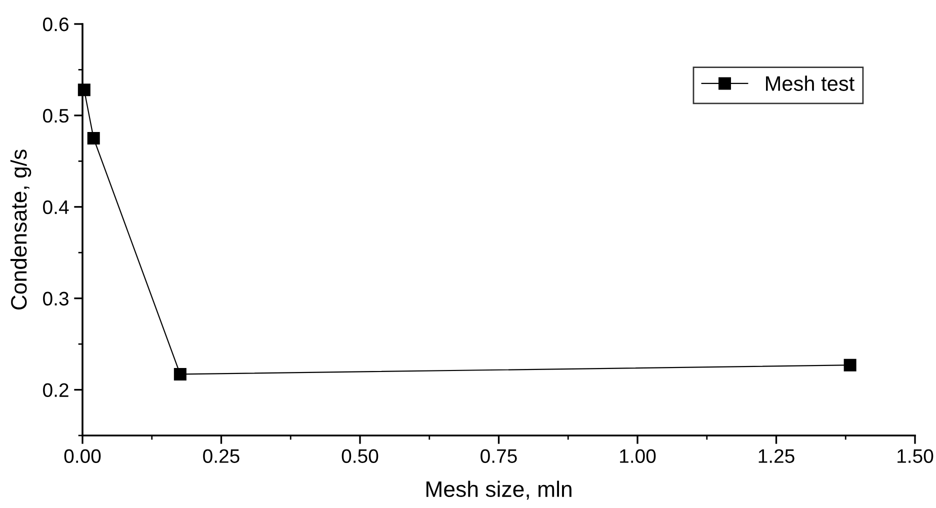 The width and height of the screenshot is (936, 508). I want to click on x-tick-label: 0.75, so click(498, 456).